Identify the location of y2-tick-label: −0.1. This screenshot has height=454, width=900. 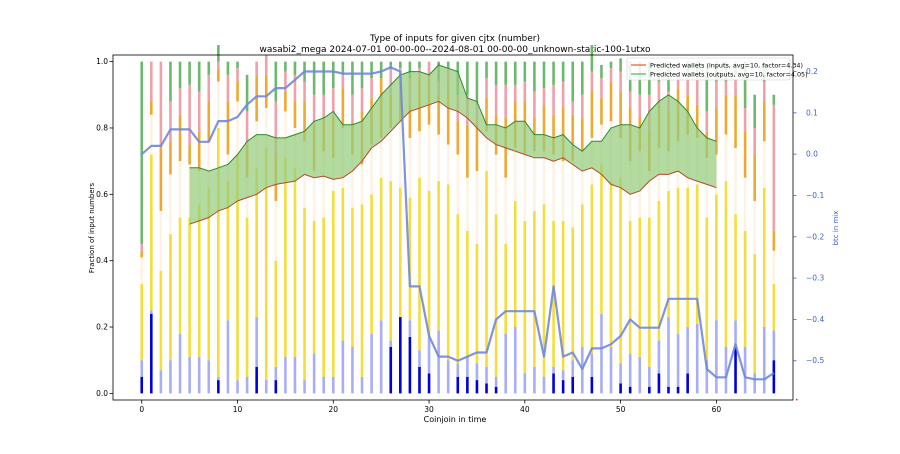
(815, 195).